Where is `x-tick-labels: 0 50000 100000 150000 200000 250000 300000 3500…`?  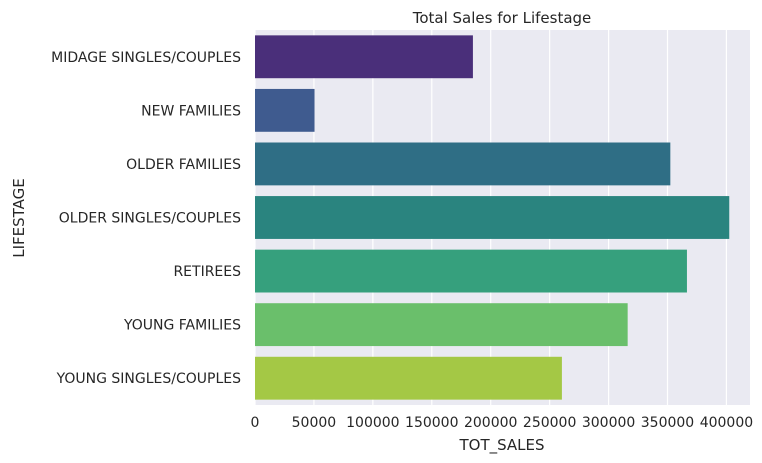 x-tick-labels: 0 50000 100000 150000 200000 250000 300000 3500… is located at coordinates (502, 423).